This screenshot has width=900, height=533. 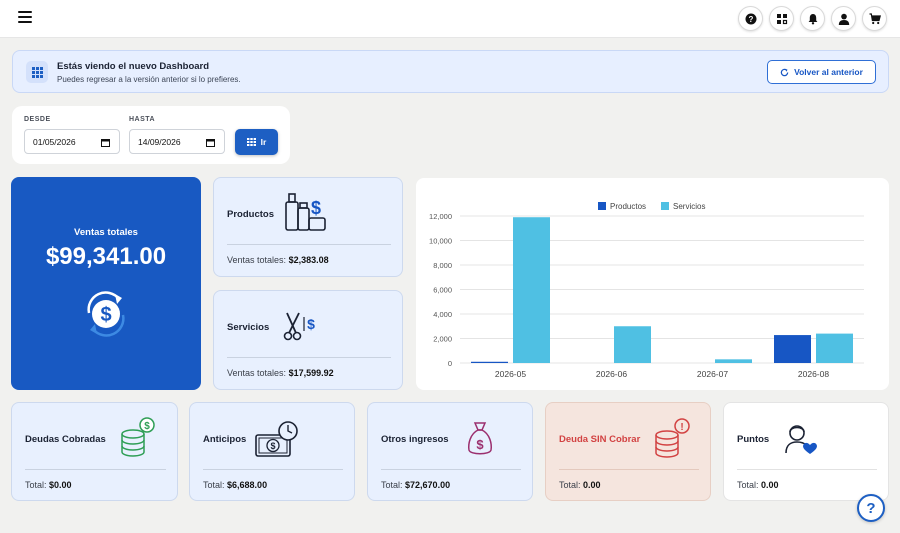 What do you see at coordinates (689, 206) in the screenshot?
I see `legend-label: Servicios` at bounding box center [689, 206].